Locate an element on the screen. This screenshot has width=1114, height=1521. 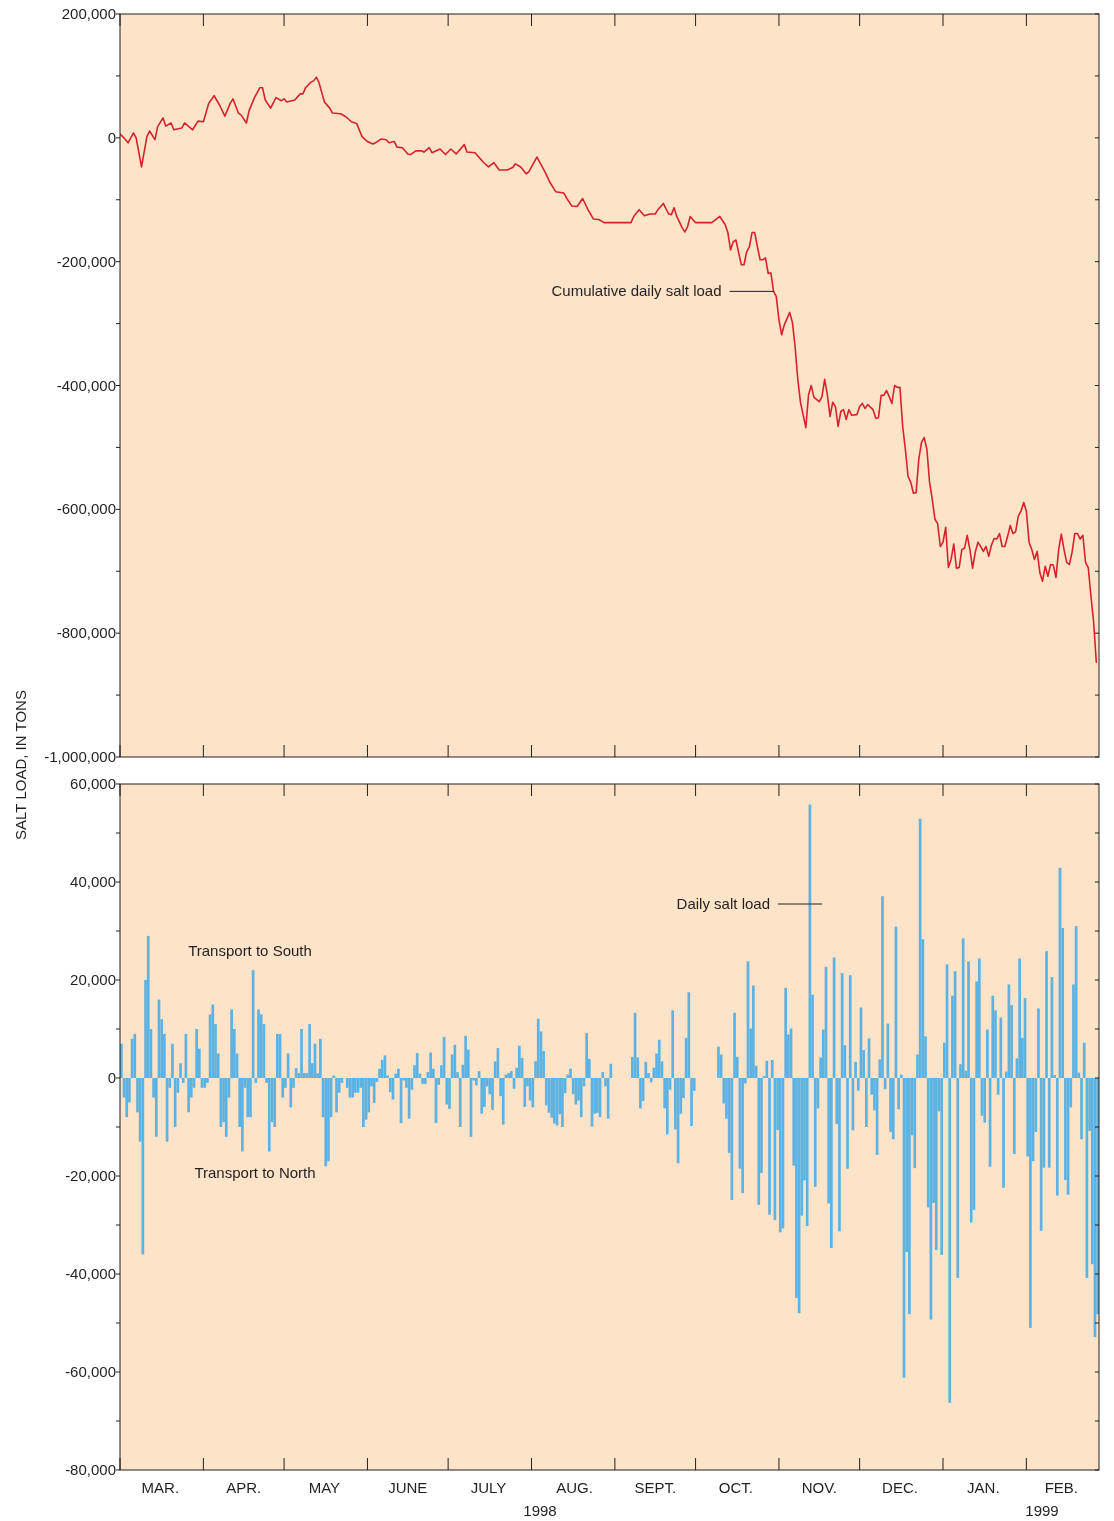
y-tick-label: -40,000 is located at coordinates (90, 1273).